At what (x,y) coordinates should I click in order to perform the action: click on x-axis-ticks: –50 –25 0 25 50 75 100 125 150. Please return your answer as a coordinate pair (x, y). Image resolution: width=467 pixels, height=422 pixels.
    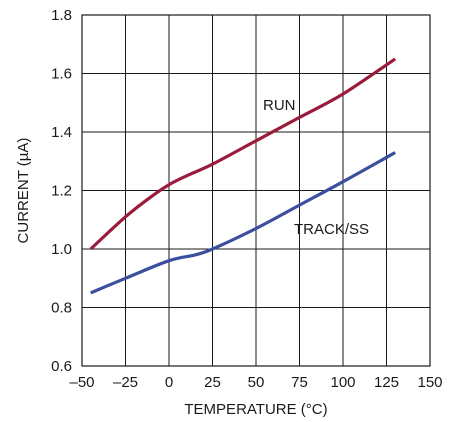
    Looking at the image, I should click on (255, 382).